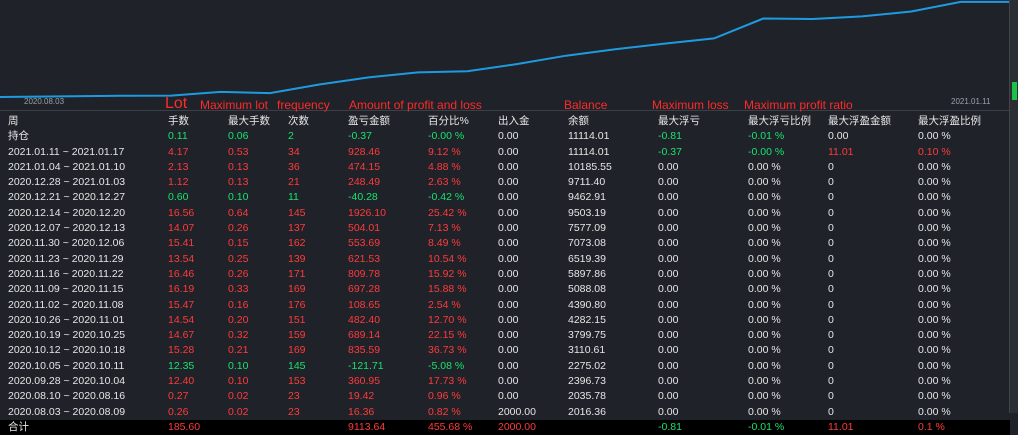 The width and height of the screenshot is (1018, 435). Describe the element at coordinates (447, 258) in the screenshot. I see `cell-percent: 10.54 %` at that location.